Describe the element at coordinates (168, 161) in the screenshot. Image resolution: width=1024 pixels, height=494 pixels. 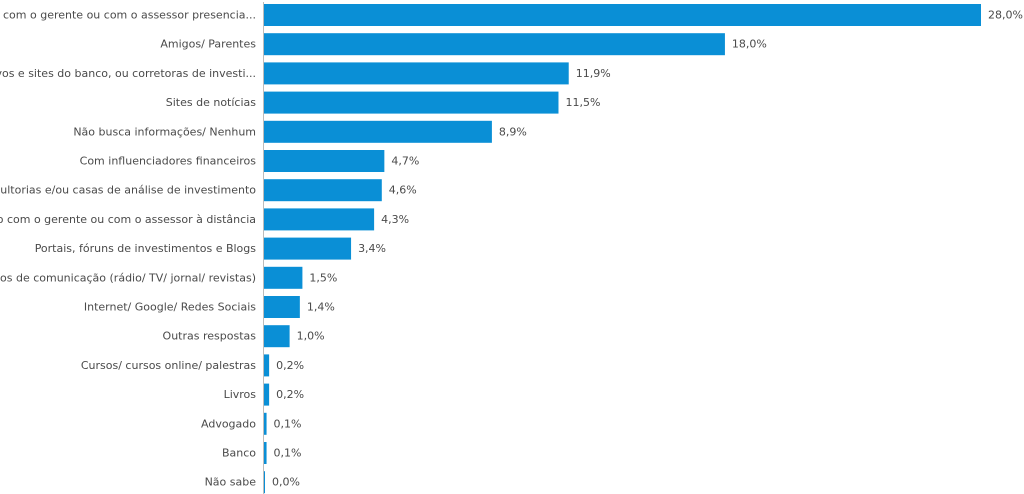
I see `category-label-5: Com influenciadores financeiros` at that location.